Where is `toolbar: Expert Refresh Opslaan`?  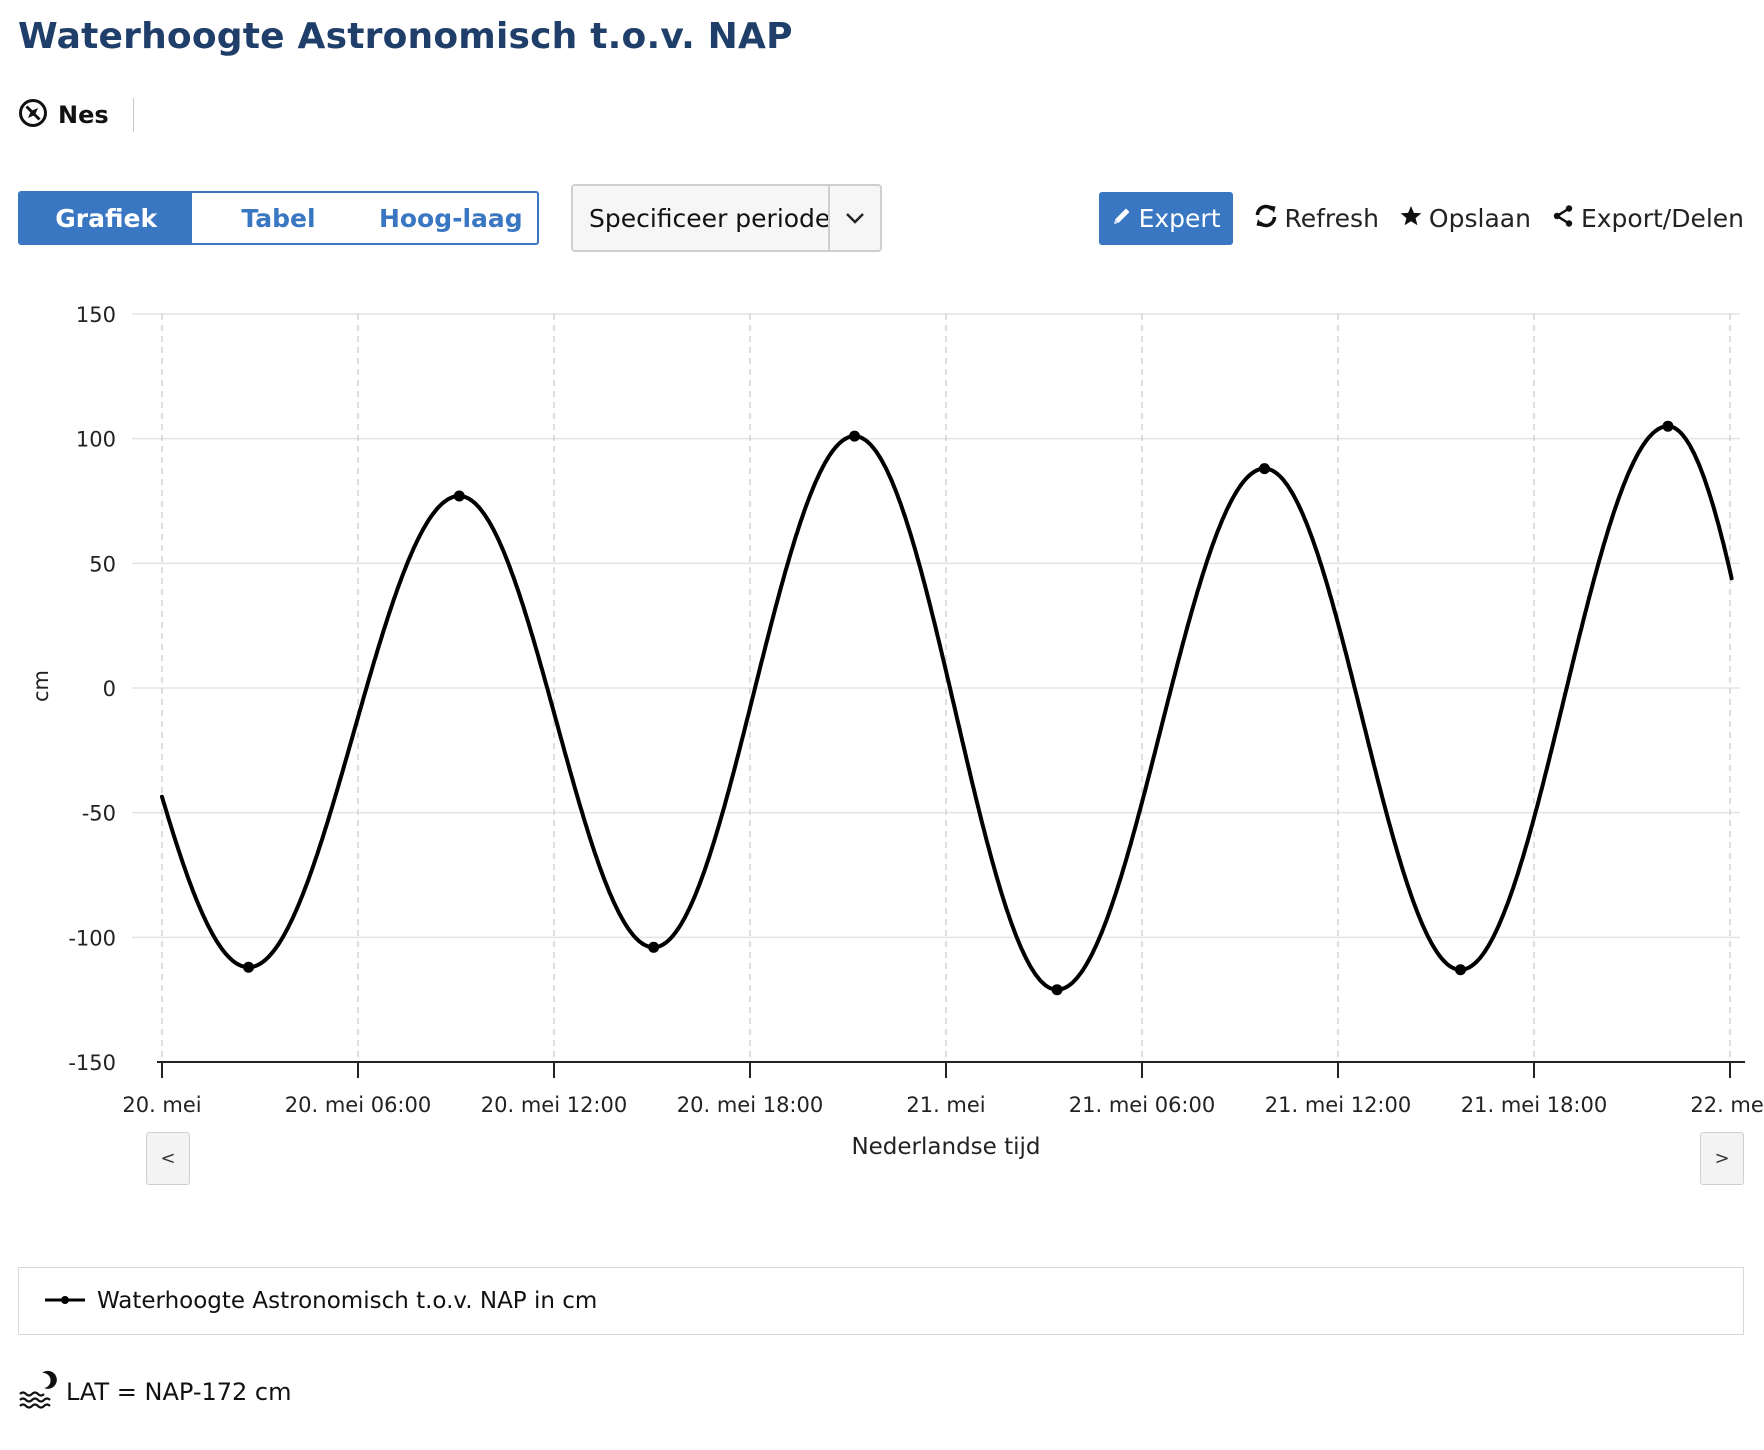 toolbar: Expert Refresh Opslaan is located at coordinates (1421, 218).